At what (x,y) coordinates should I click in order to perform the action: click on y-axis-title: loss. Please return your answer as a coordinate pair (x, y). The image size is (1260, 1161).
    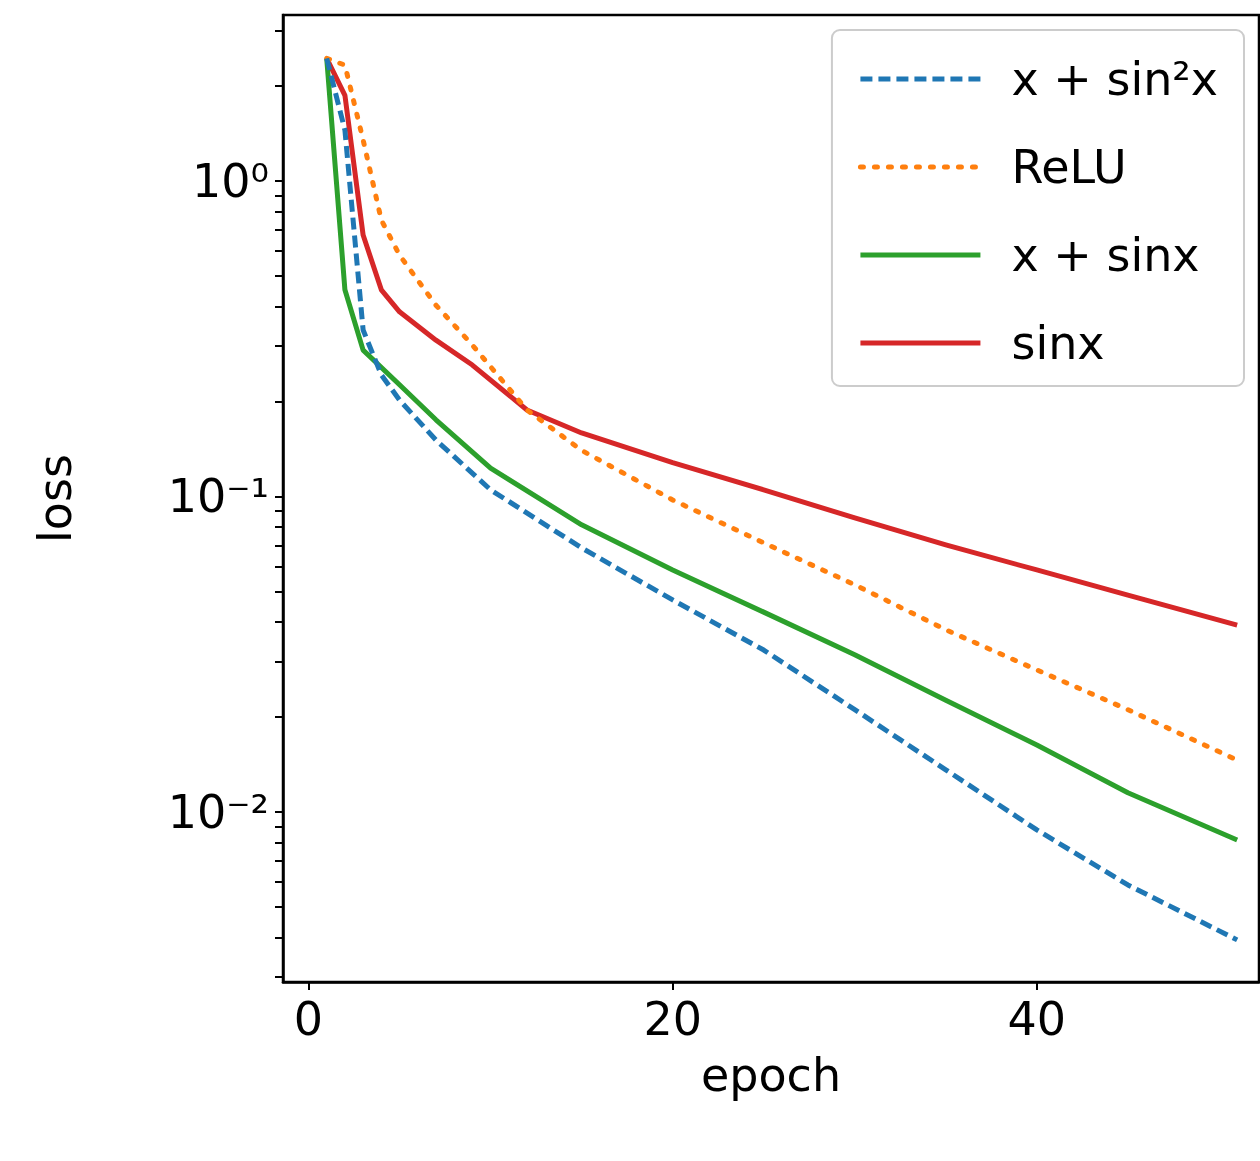
    Looking at the image, I should click on (55, 498).